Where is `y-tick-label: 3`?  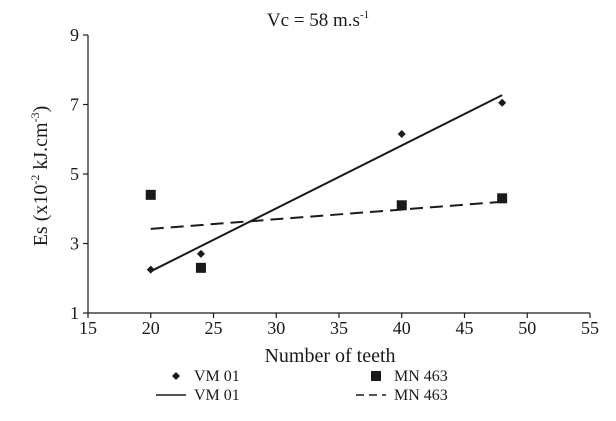
y-tick-label: 3 is located at coordinates (74, 244).